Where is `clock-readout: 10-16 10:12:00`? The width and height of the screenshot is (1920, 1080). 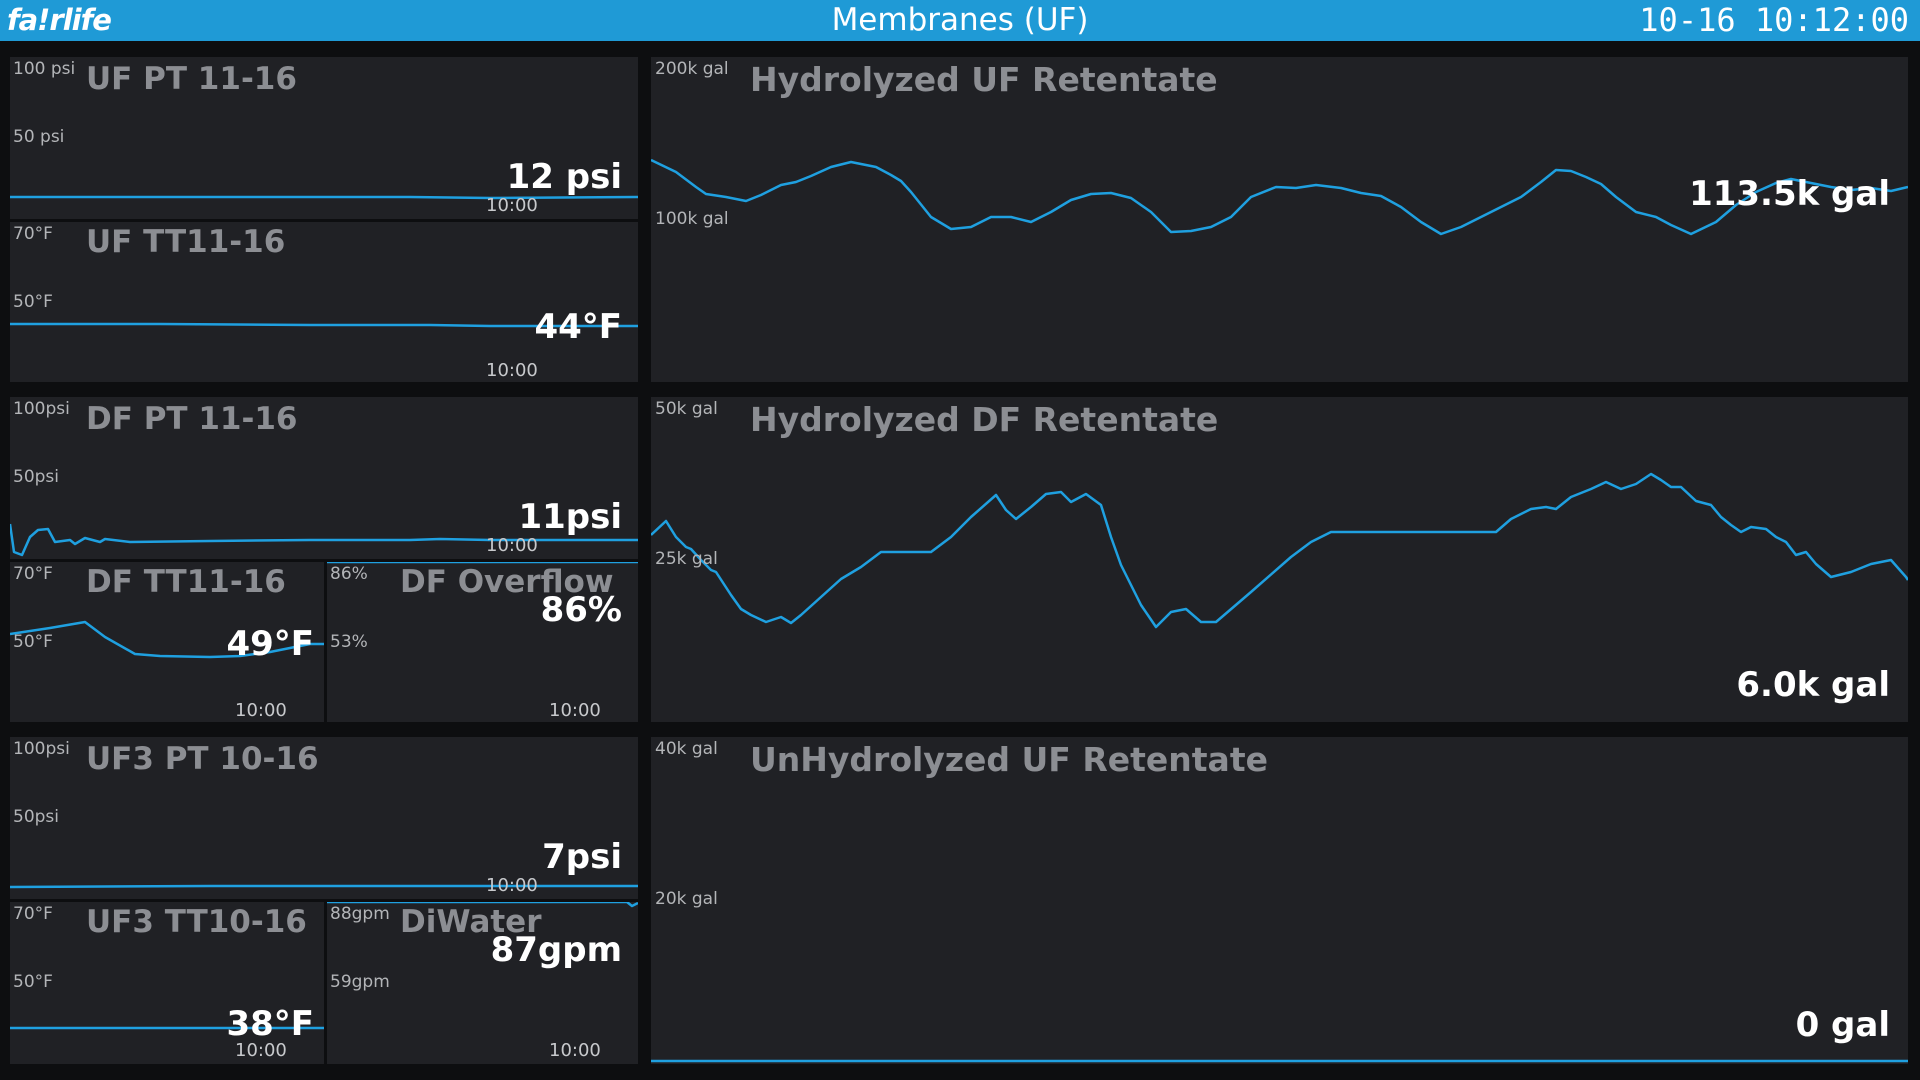 clock-readout: 10-16 10:12:00 is located at coordinates (1774, 20).